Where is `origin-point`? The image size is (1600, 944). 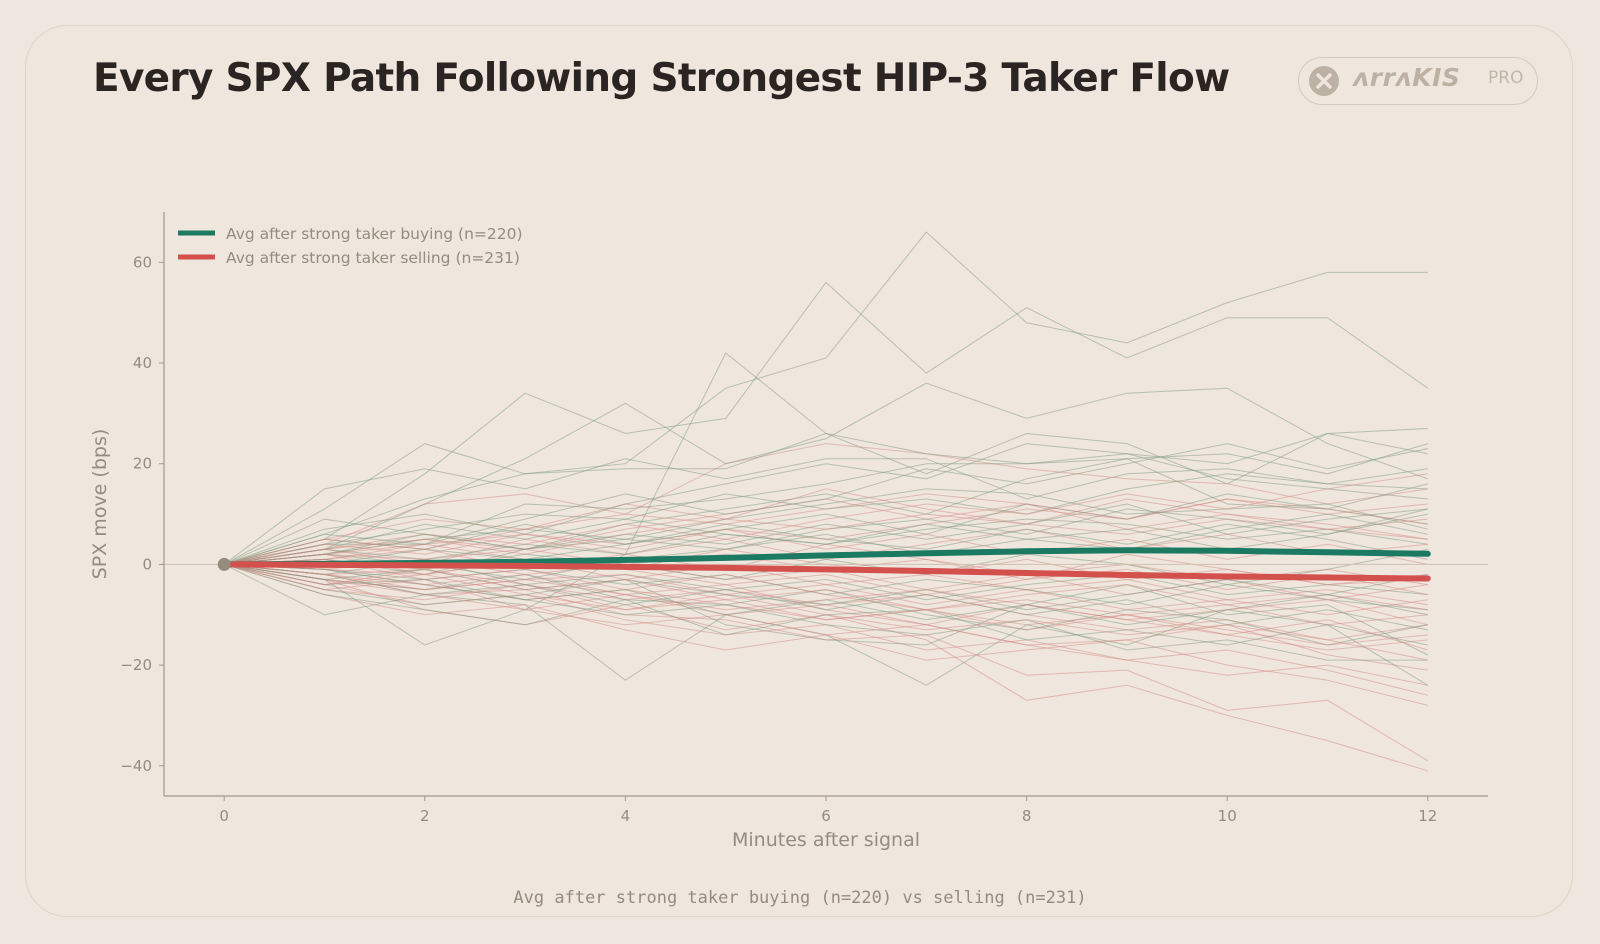 origin-point is located at coordinates (224, 564).